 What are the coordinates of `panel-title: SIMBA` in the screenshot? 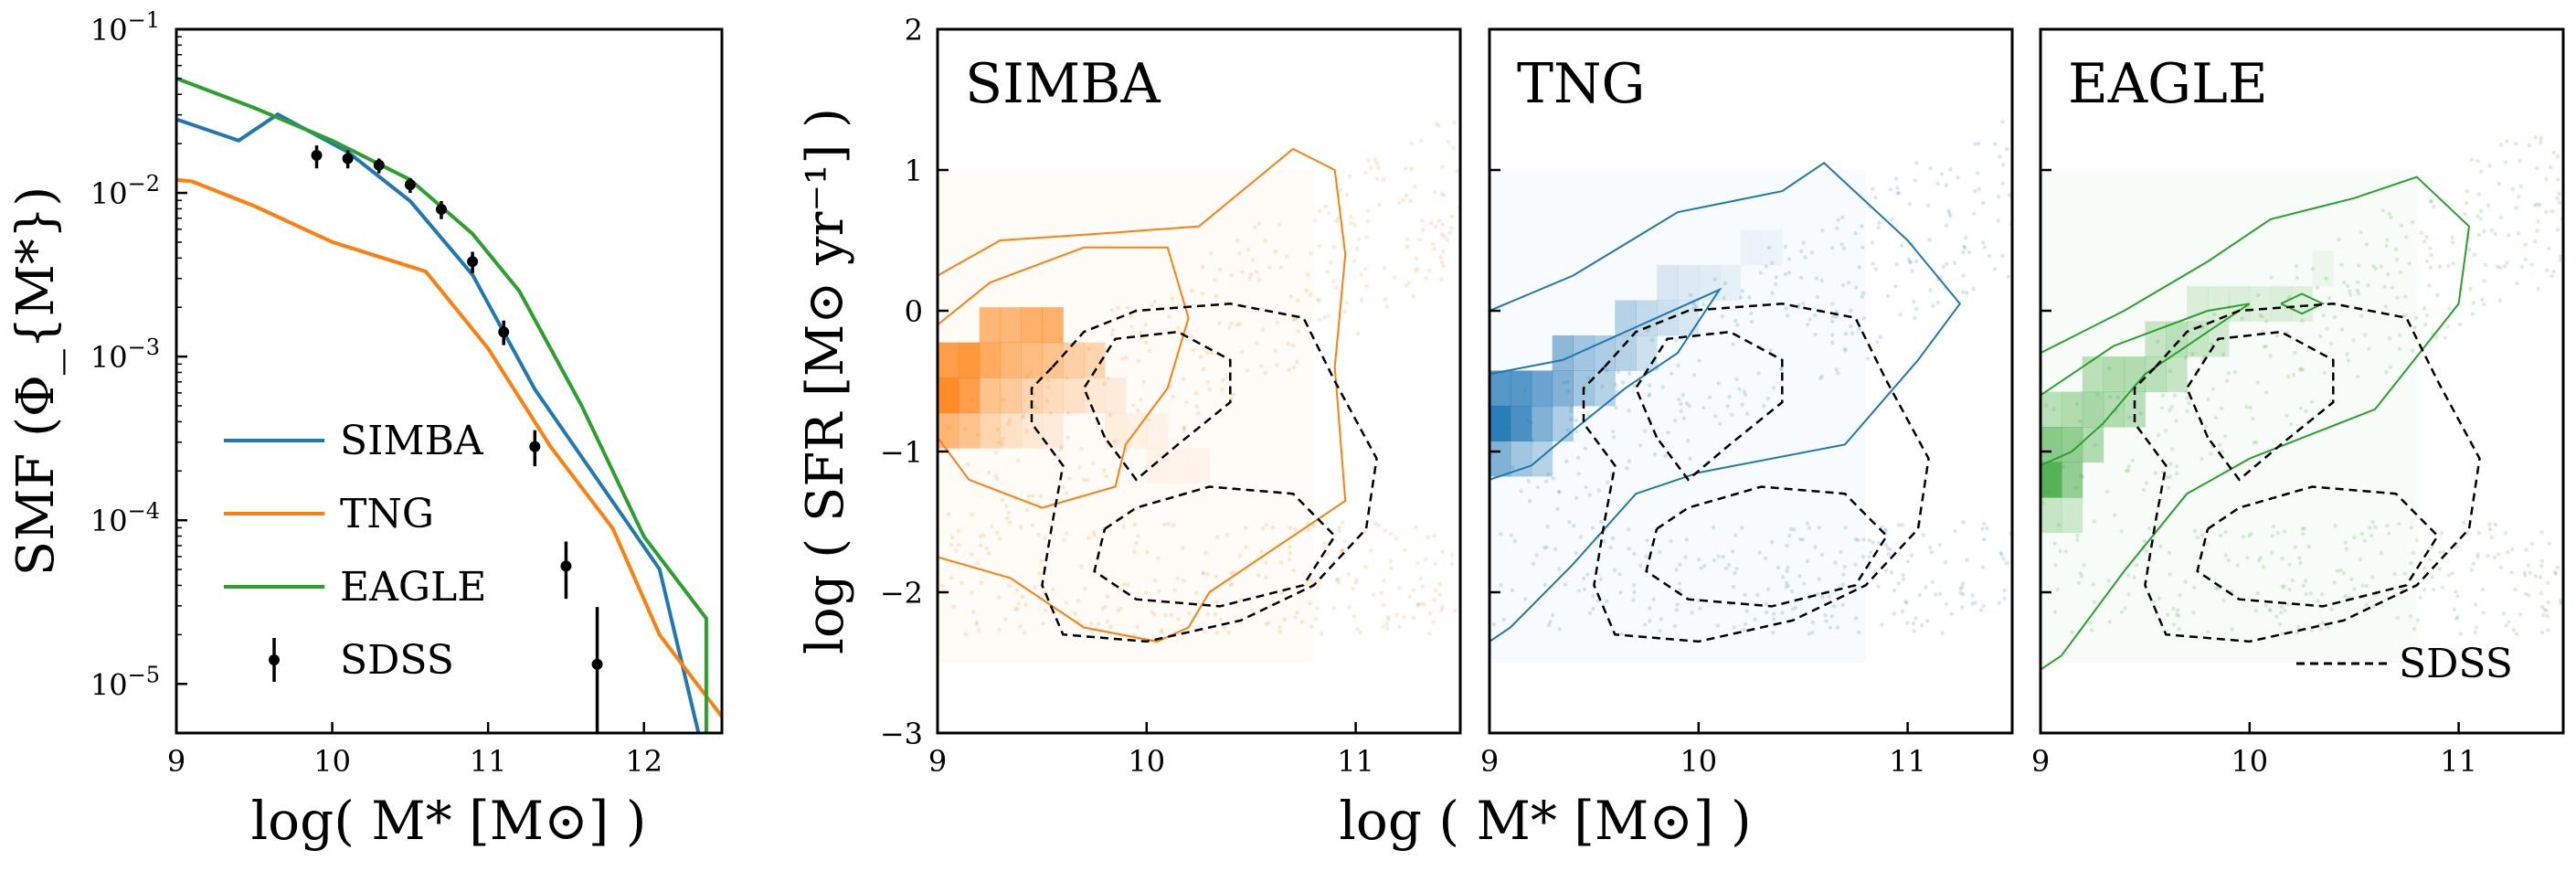 It's located at (1063, 84).